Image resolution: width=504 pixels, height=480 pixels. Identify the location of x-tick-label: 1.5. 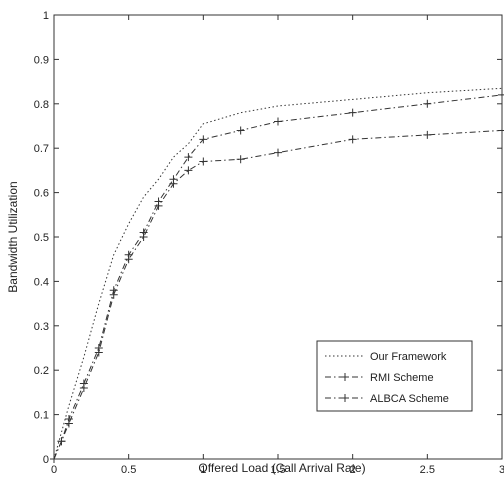
(277, 469).